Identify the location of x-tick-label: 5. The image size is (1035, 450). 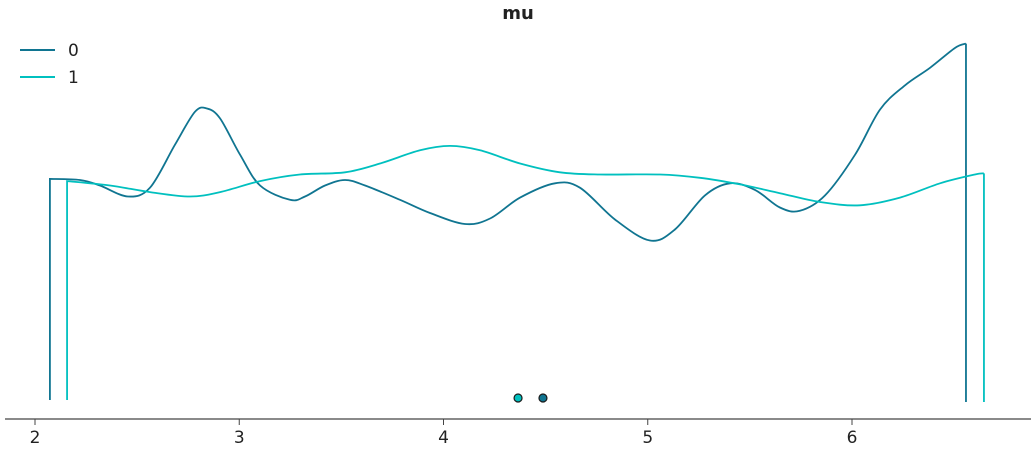
(647, 438).